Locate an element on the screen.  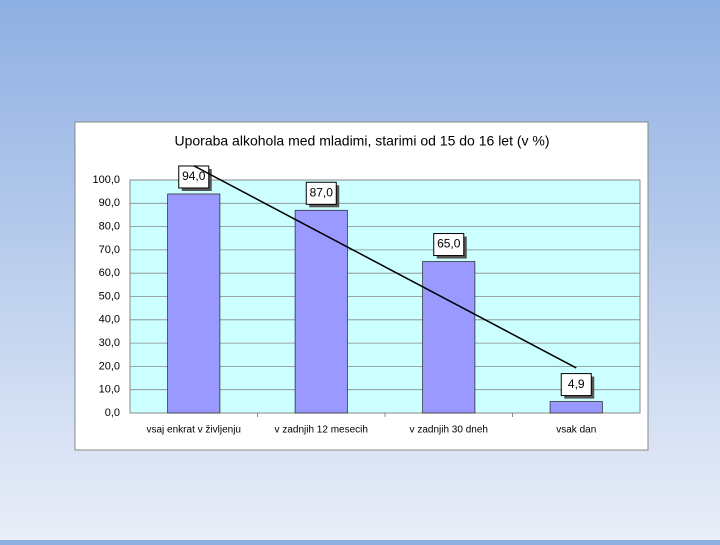
value-label: 4,9 is located at coordinates (576, 384).